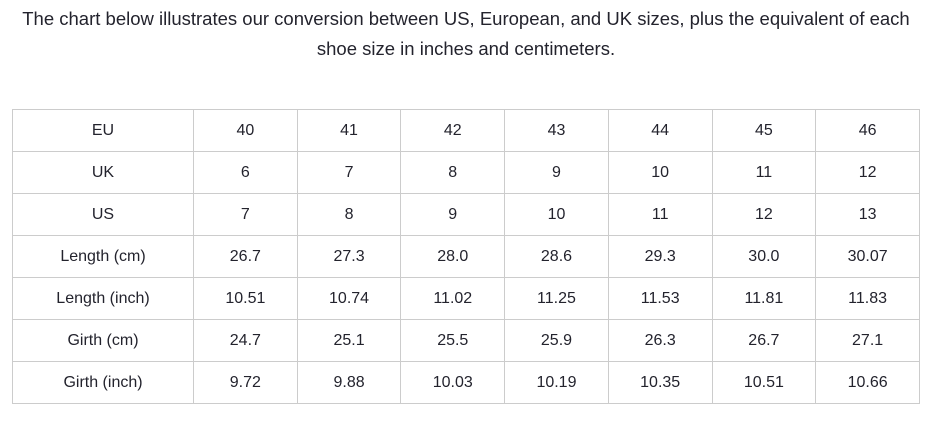 Image resolution: width=932 pixels, height=424 pixels. Describe the element at coordinates (660, 130) in the screenshot. I see `table-cell: 44` at that location.